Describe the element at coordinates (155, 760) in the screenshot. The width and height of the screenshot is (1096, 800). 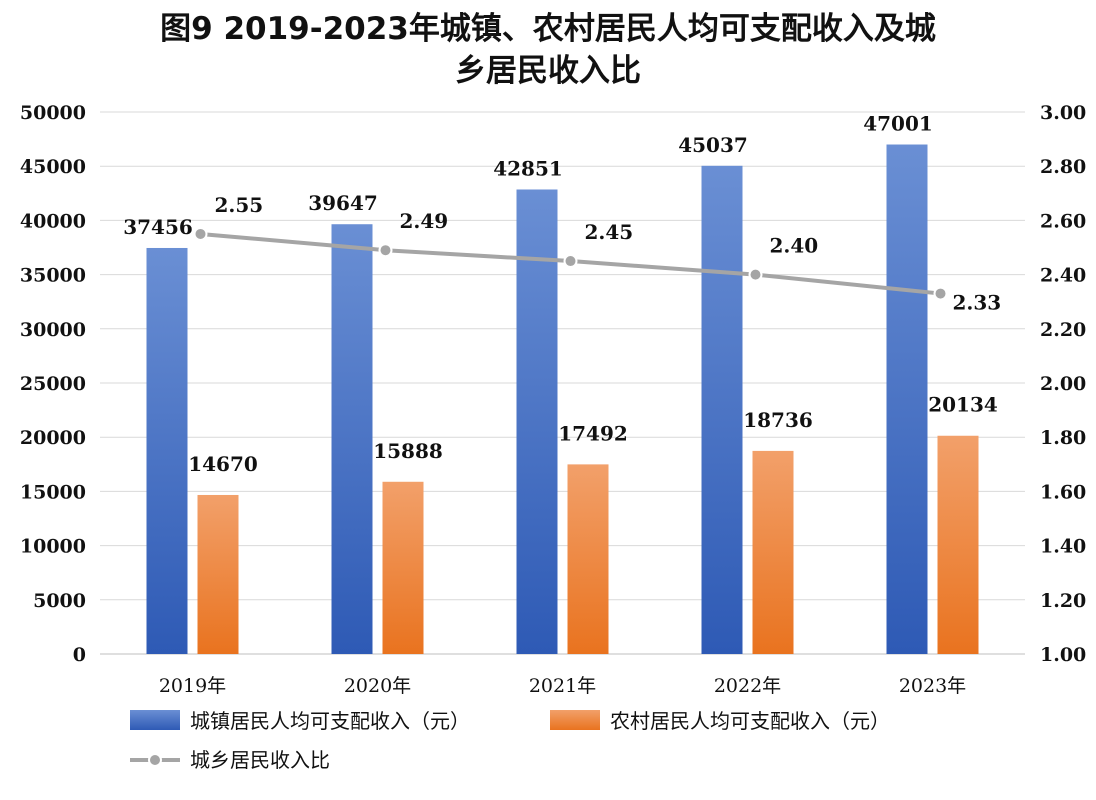
I see `legend-marker-ratio` at that location.